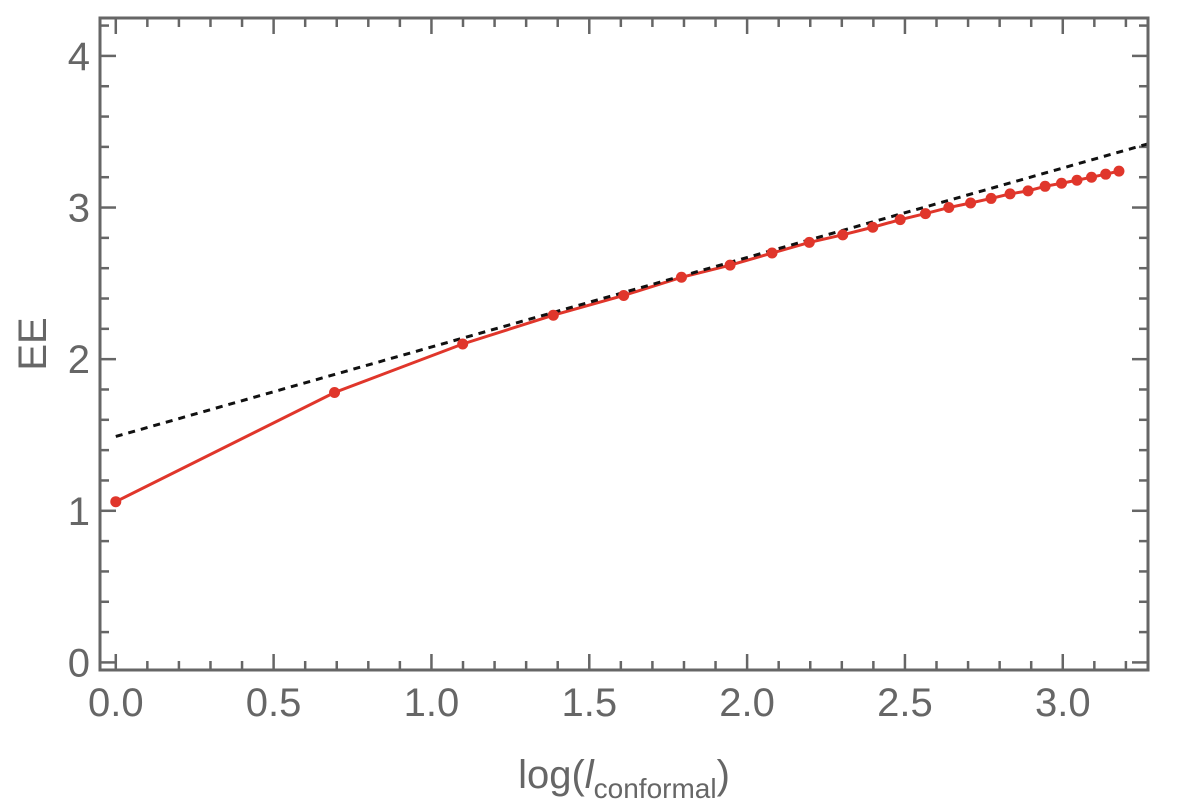 The width and height of the screenshot is (1182, 812). Describe the element at coordinates (274, 703) in the screenshot. I see `x-tick-label: 0.5` at that location.